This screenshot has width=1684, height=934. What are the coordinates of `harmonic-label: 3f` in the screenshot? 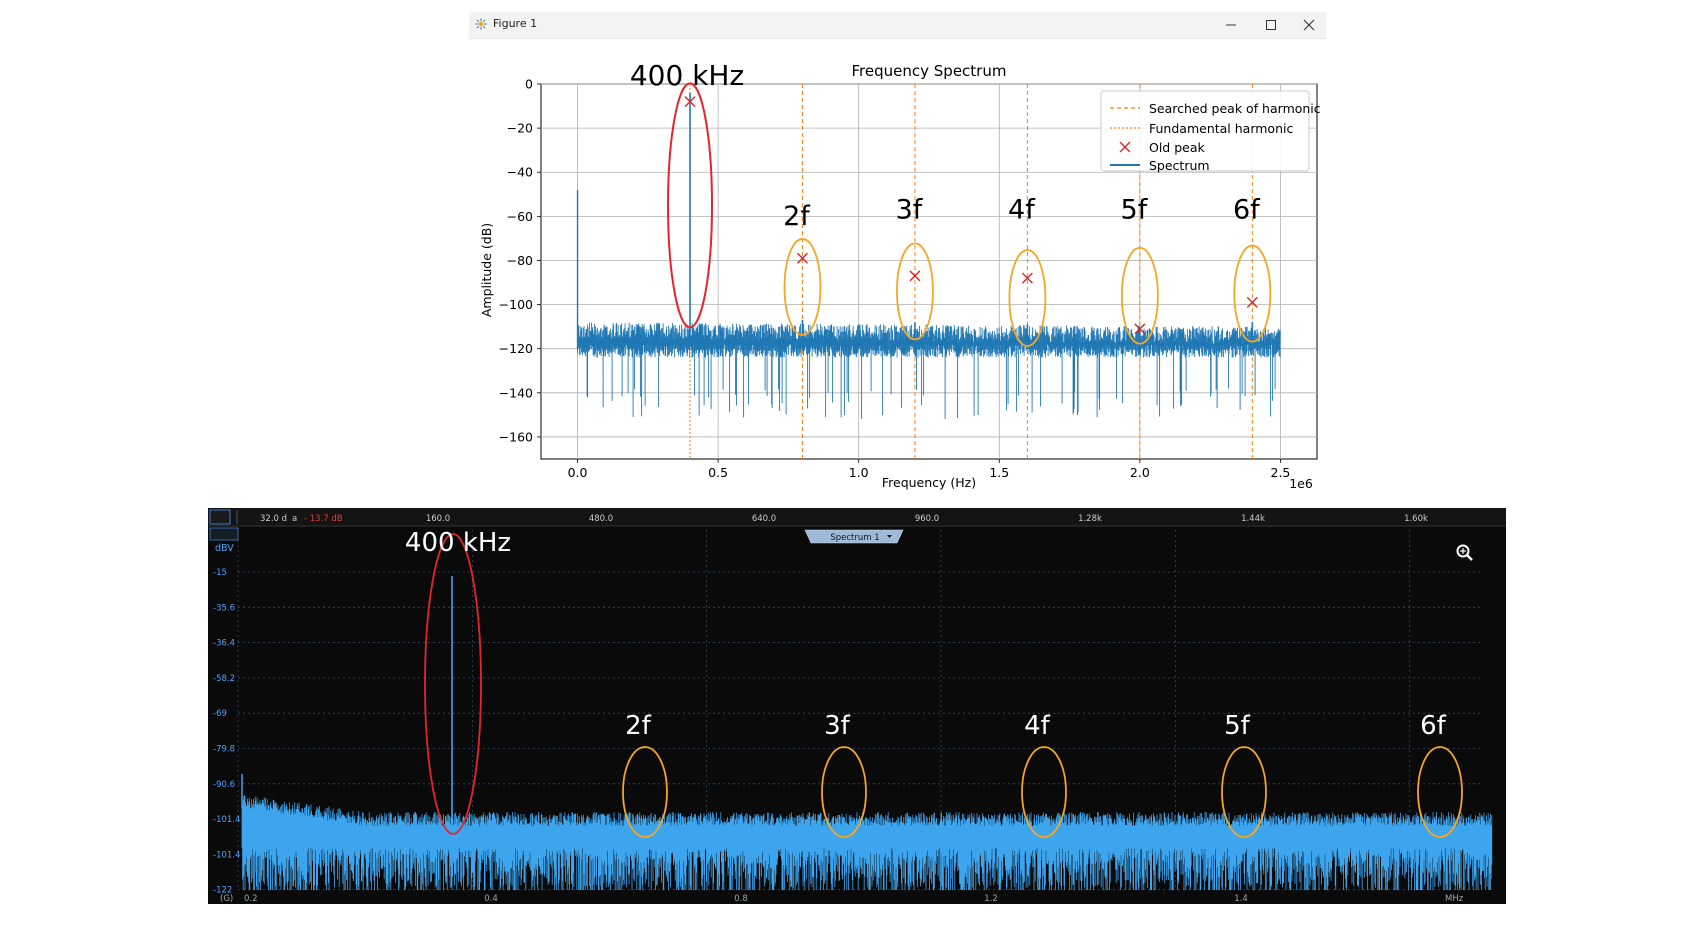 It's located at (910, 210).